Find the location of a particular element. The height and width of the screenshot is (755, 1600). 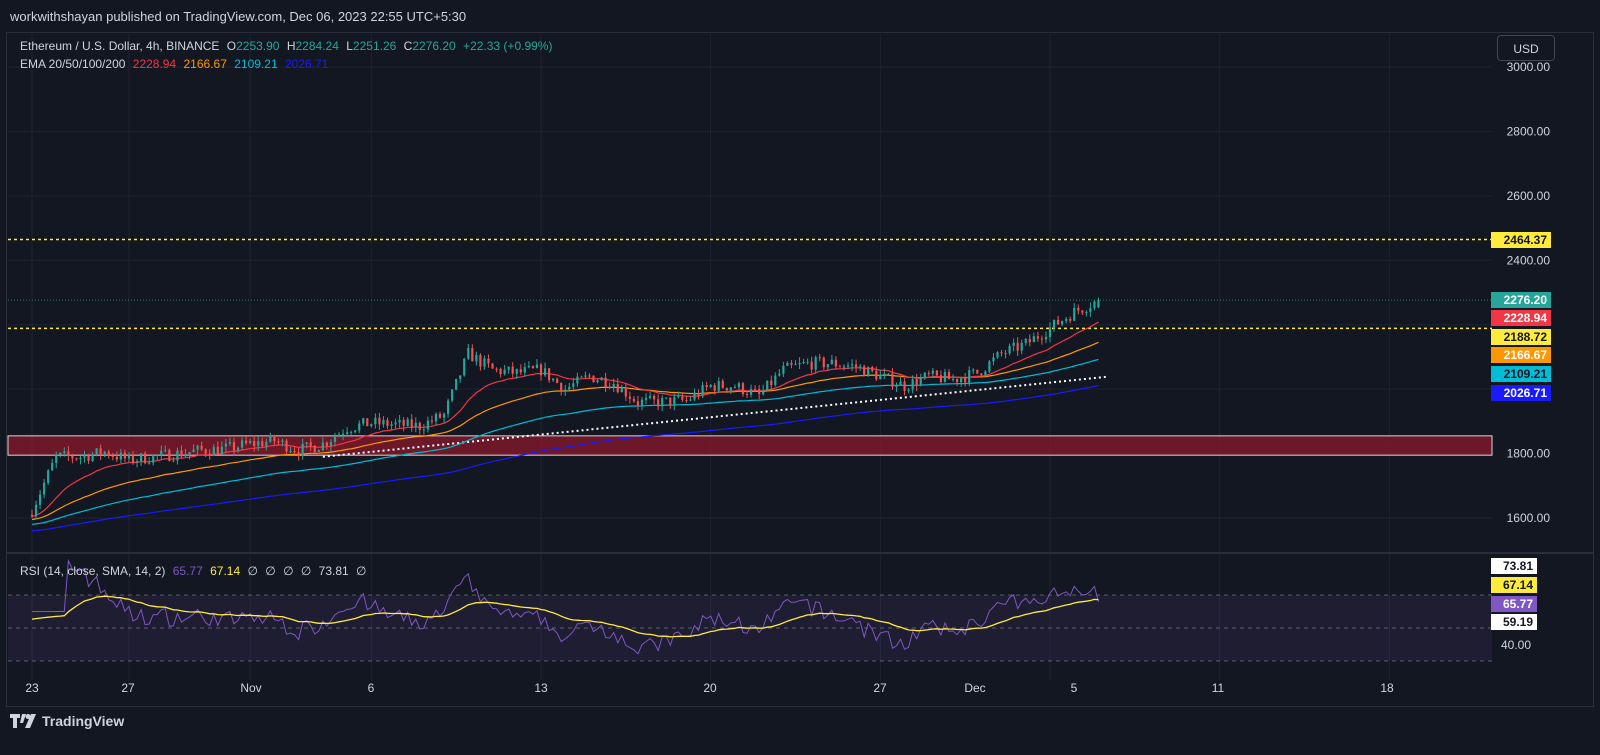

rsi-tag-67-bg is located at coordinates (1514, 585).